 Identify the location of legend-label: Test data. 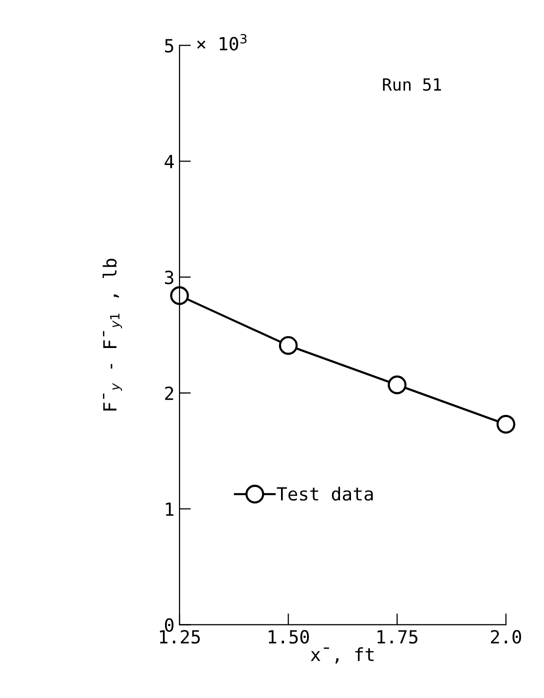
(324, 493).